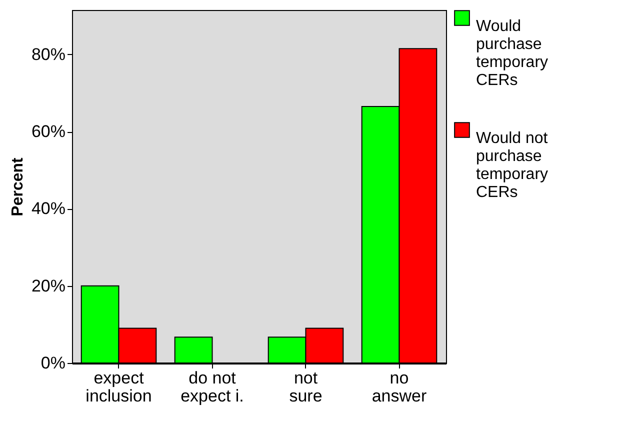 The width and height of the screenshot is (624, 427). Describe the element at coordinates (512, 53) in the screenshot. I see `legend-label: Would purchase temporary CERs` at that location.